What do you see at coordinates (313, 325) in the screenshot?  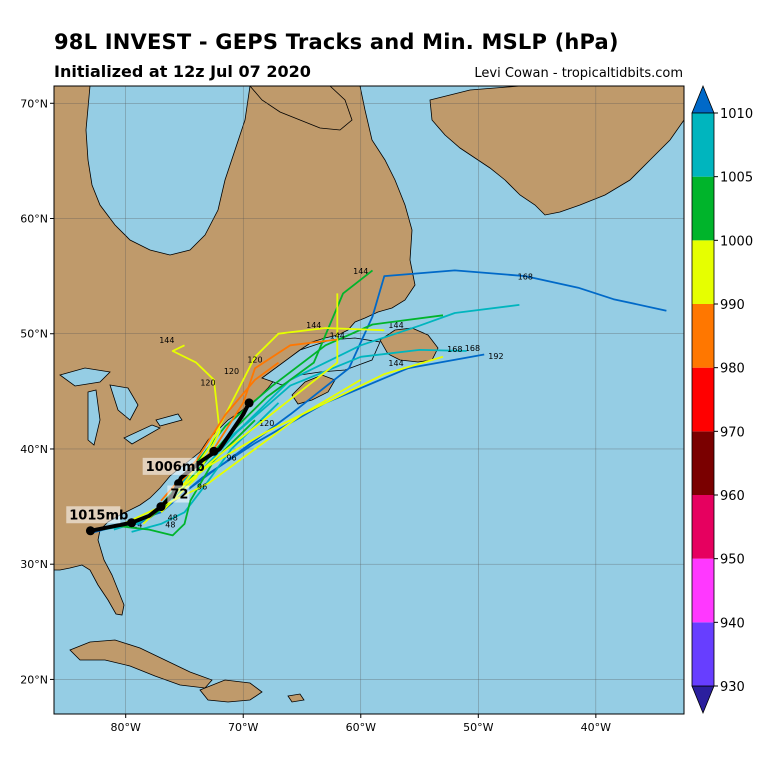 I see `track-8-hour-label-0: 144` at bounding box center [313, 325].